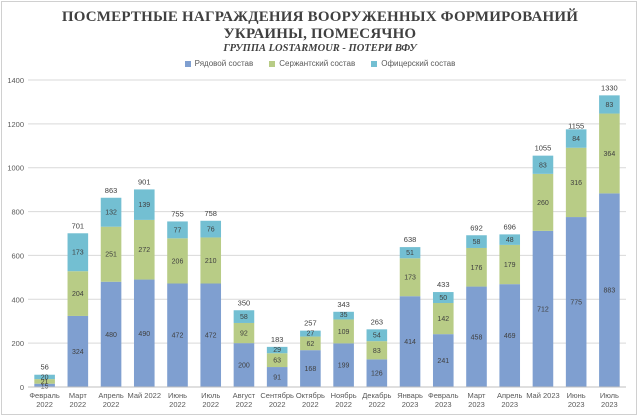  Describe the element at coordinates (410, 395) in the screenshot. I see `x-tick-label: Январь` at that location.